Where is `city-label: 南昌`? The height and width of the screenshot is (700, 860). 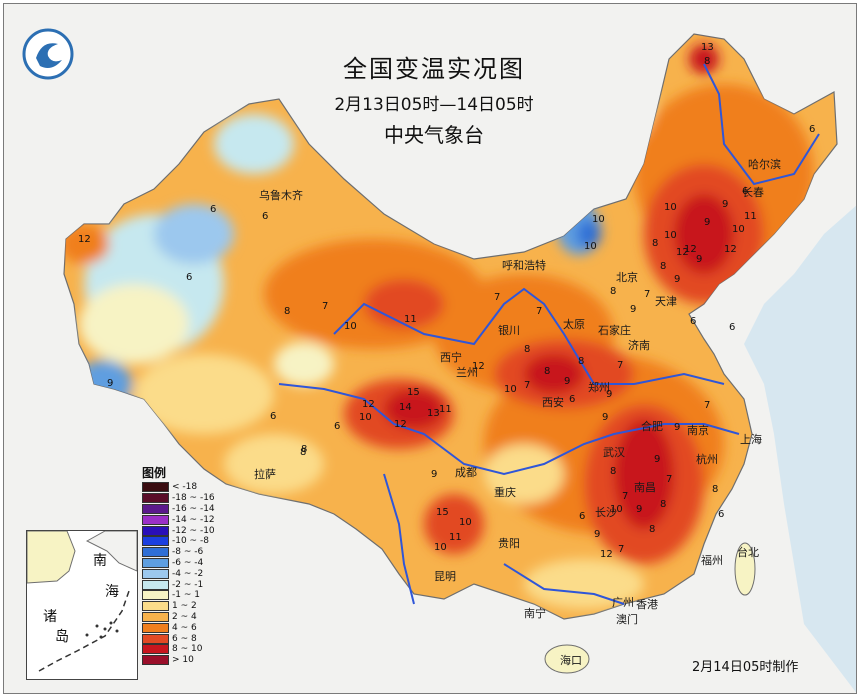 city-label: 南昌 is located at coordinates (645, 487).